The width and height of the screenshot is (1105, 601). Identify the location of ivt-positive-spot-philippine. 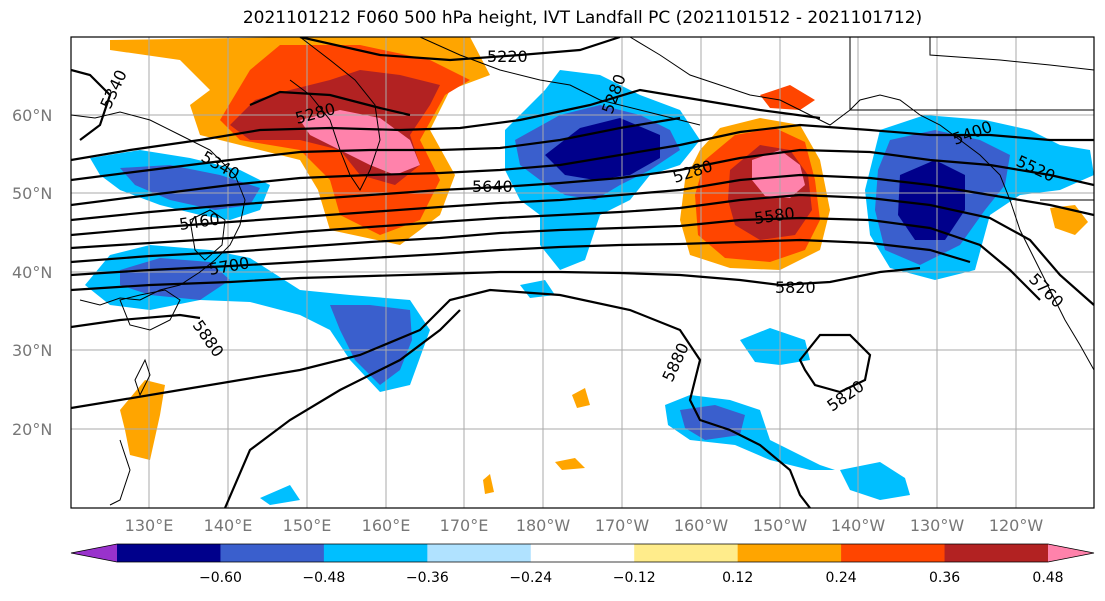
(142, 420).